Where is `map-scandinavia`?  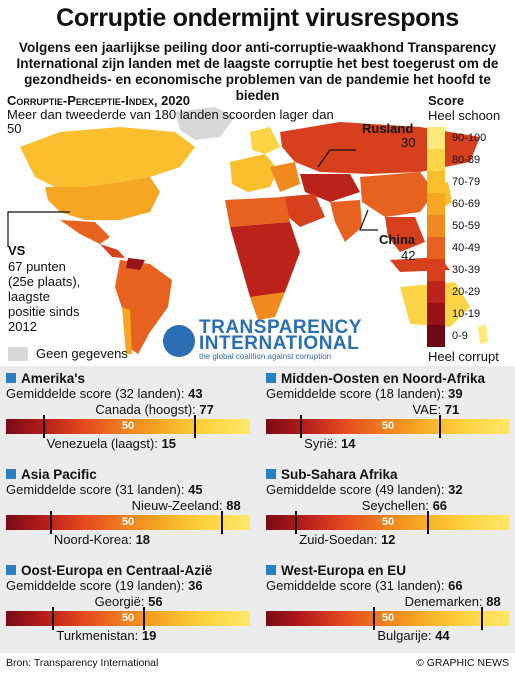 map-scandinavia is located at coordinates (265, 140).